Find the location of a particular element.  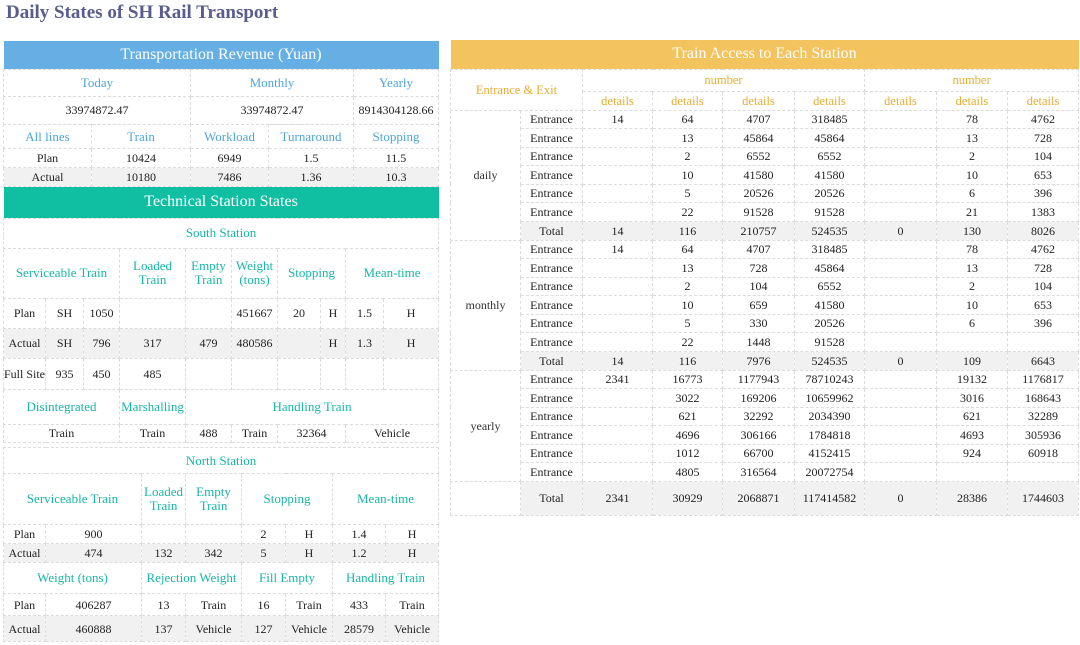

south-actual-meantime: 1.3 is located at coordinates (364, 343).